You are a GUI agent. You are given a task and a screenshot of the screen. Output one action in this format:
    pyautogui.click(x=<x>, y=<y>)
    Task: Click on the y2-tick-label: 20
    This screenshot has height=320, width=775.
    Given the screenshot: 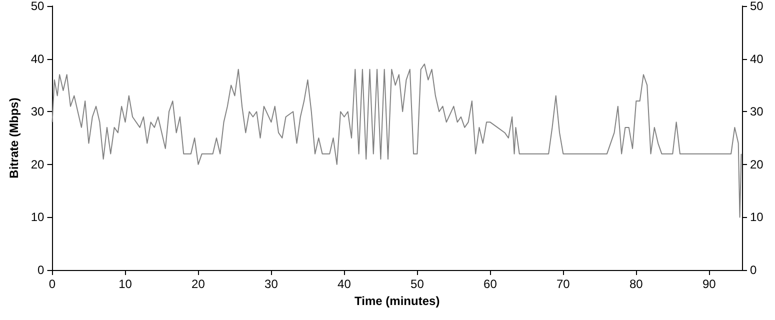 What is the action you would take?
    pyautogui.click(x=757, y=164)
    